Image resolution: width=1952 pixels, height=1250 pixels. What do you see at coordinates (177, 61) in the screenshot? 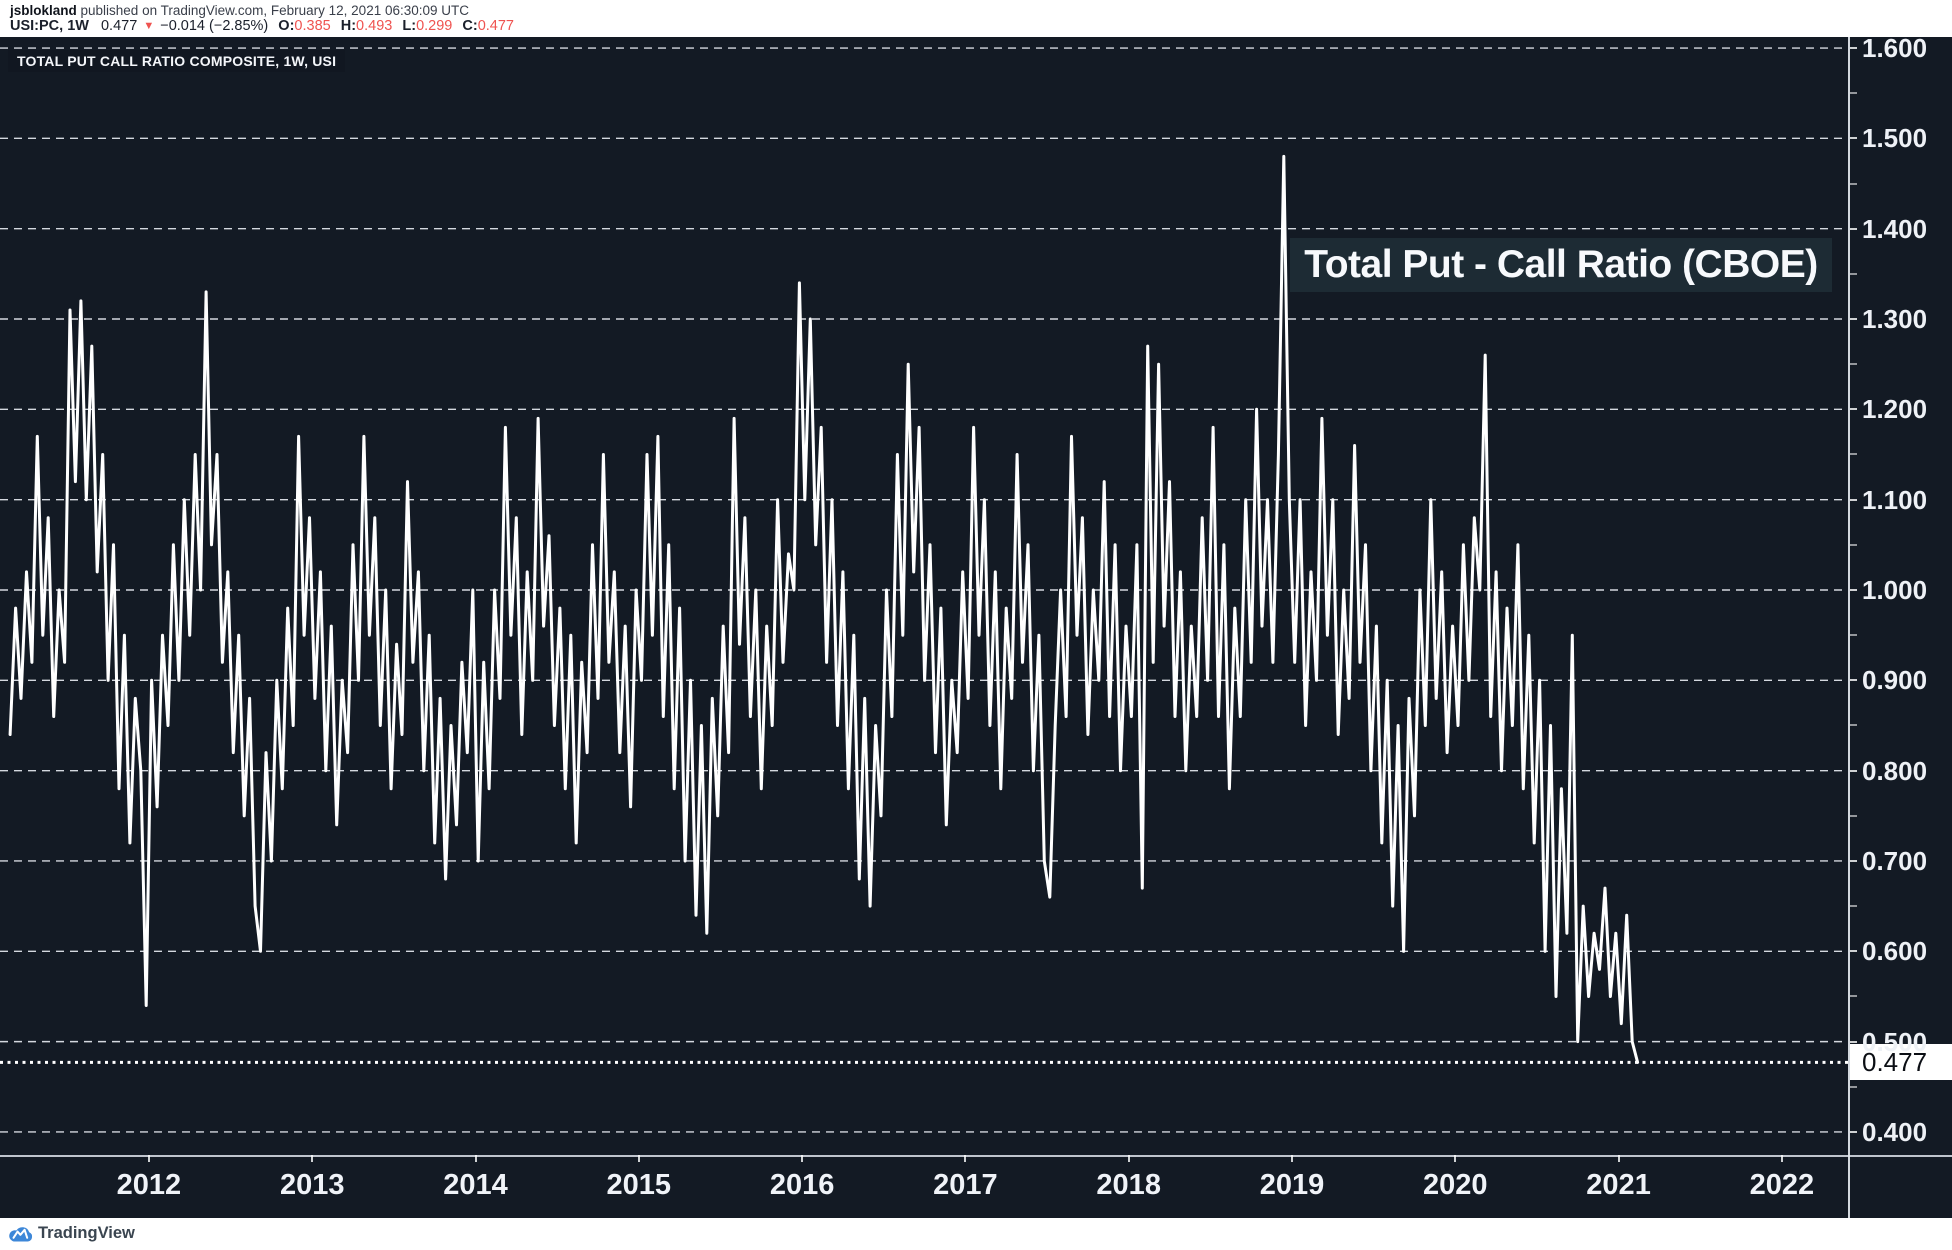
I see `series-legend: TOTAL PUT CALL RATIO COMPOSITE, 1W, USI` at bounding box center [177, 61].